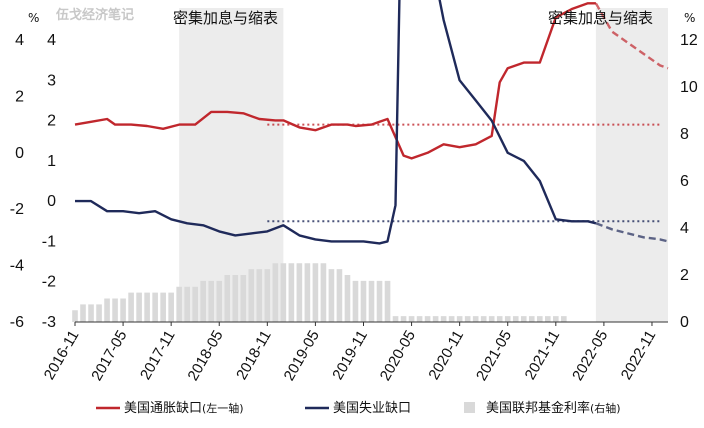 The image size is (704, 428). Describe the element at coordinates (33, 18) in the screenshot. I see `left-axis-unit: %` at that location.